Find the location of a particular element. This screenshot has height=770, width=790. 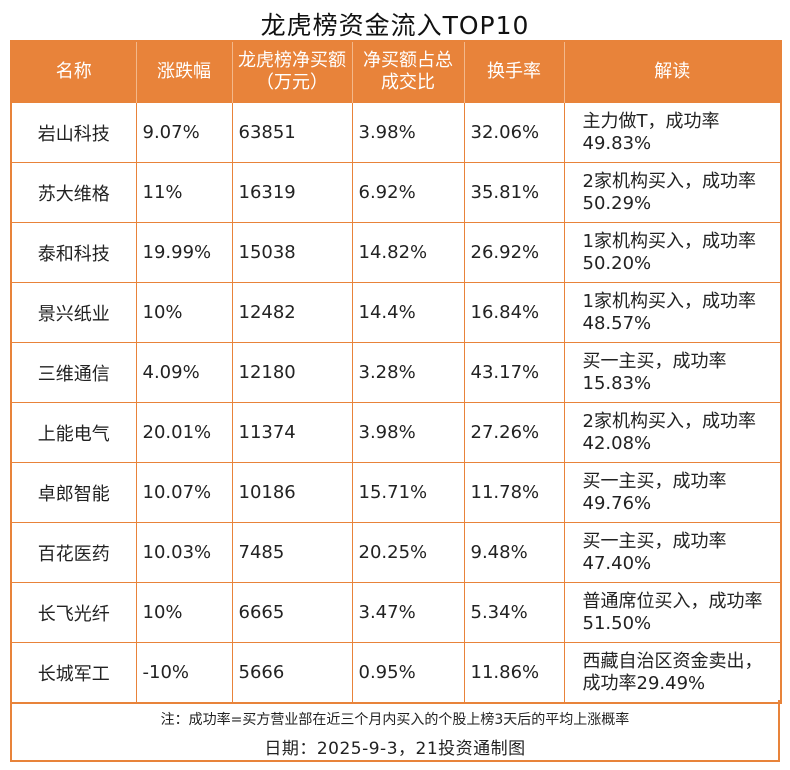

stock-name: 三维通信 is located at coordinates (73, 372).